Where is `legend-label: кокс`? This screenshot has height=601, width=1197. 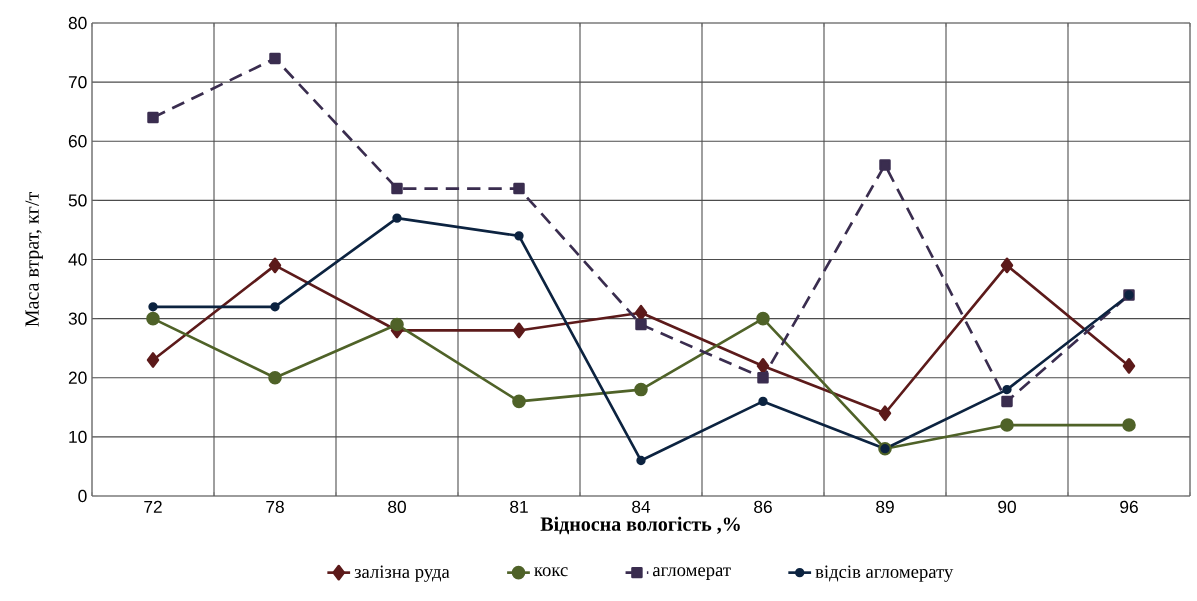
legend-label: кокс is located at coordinates (551, 572).